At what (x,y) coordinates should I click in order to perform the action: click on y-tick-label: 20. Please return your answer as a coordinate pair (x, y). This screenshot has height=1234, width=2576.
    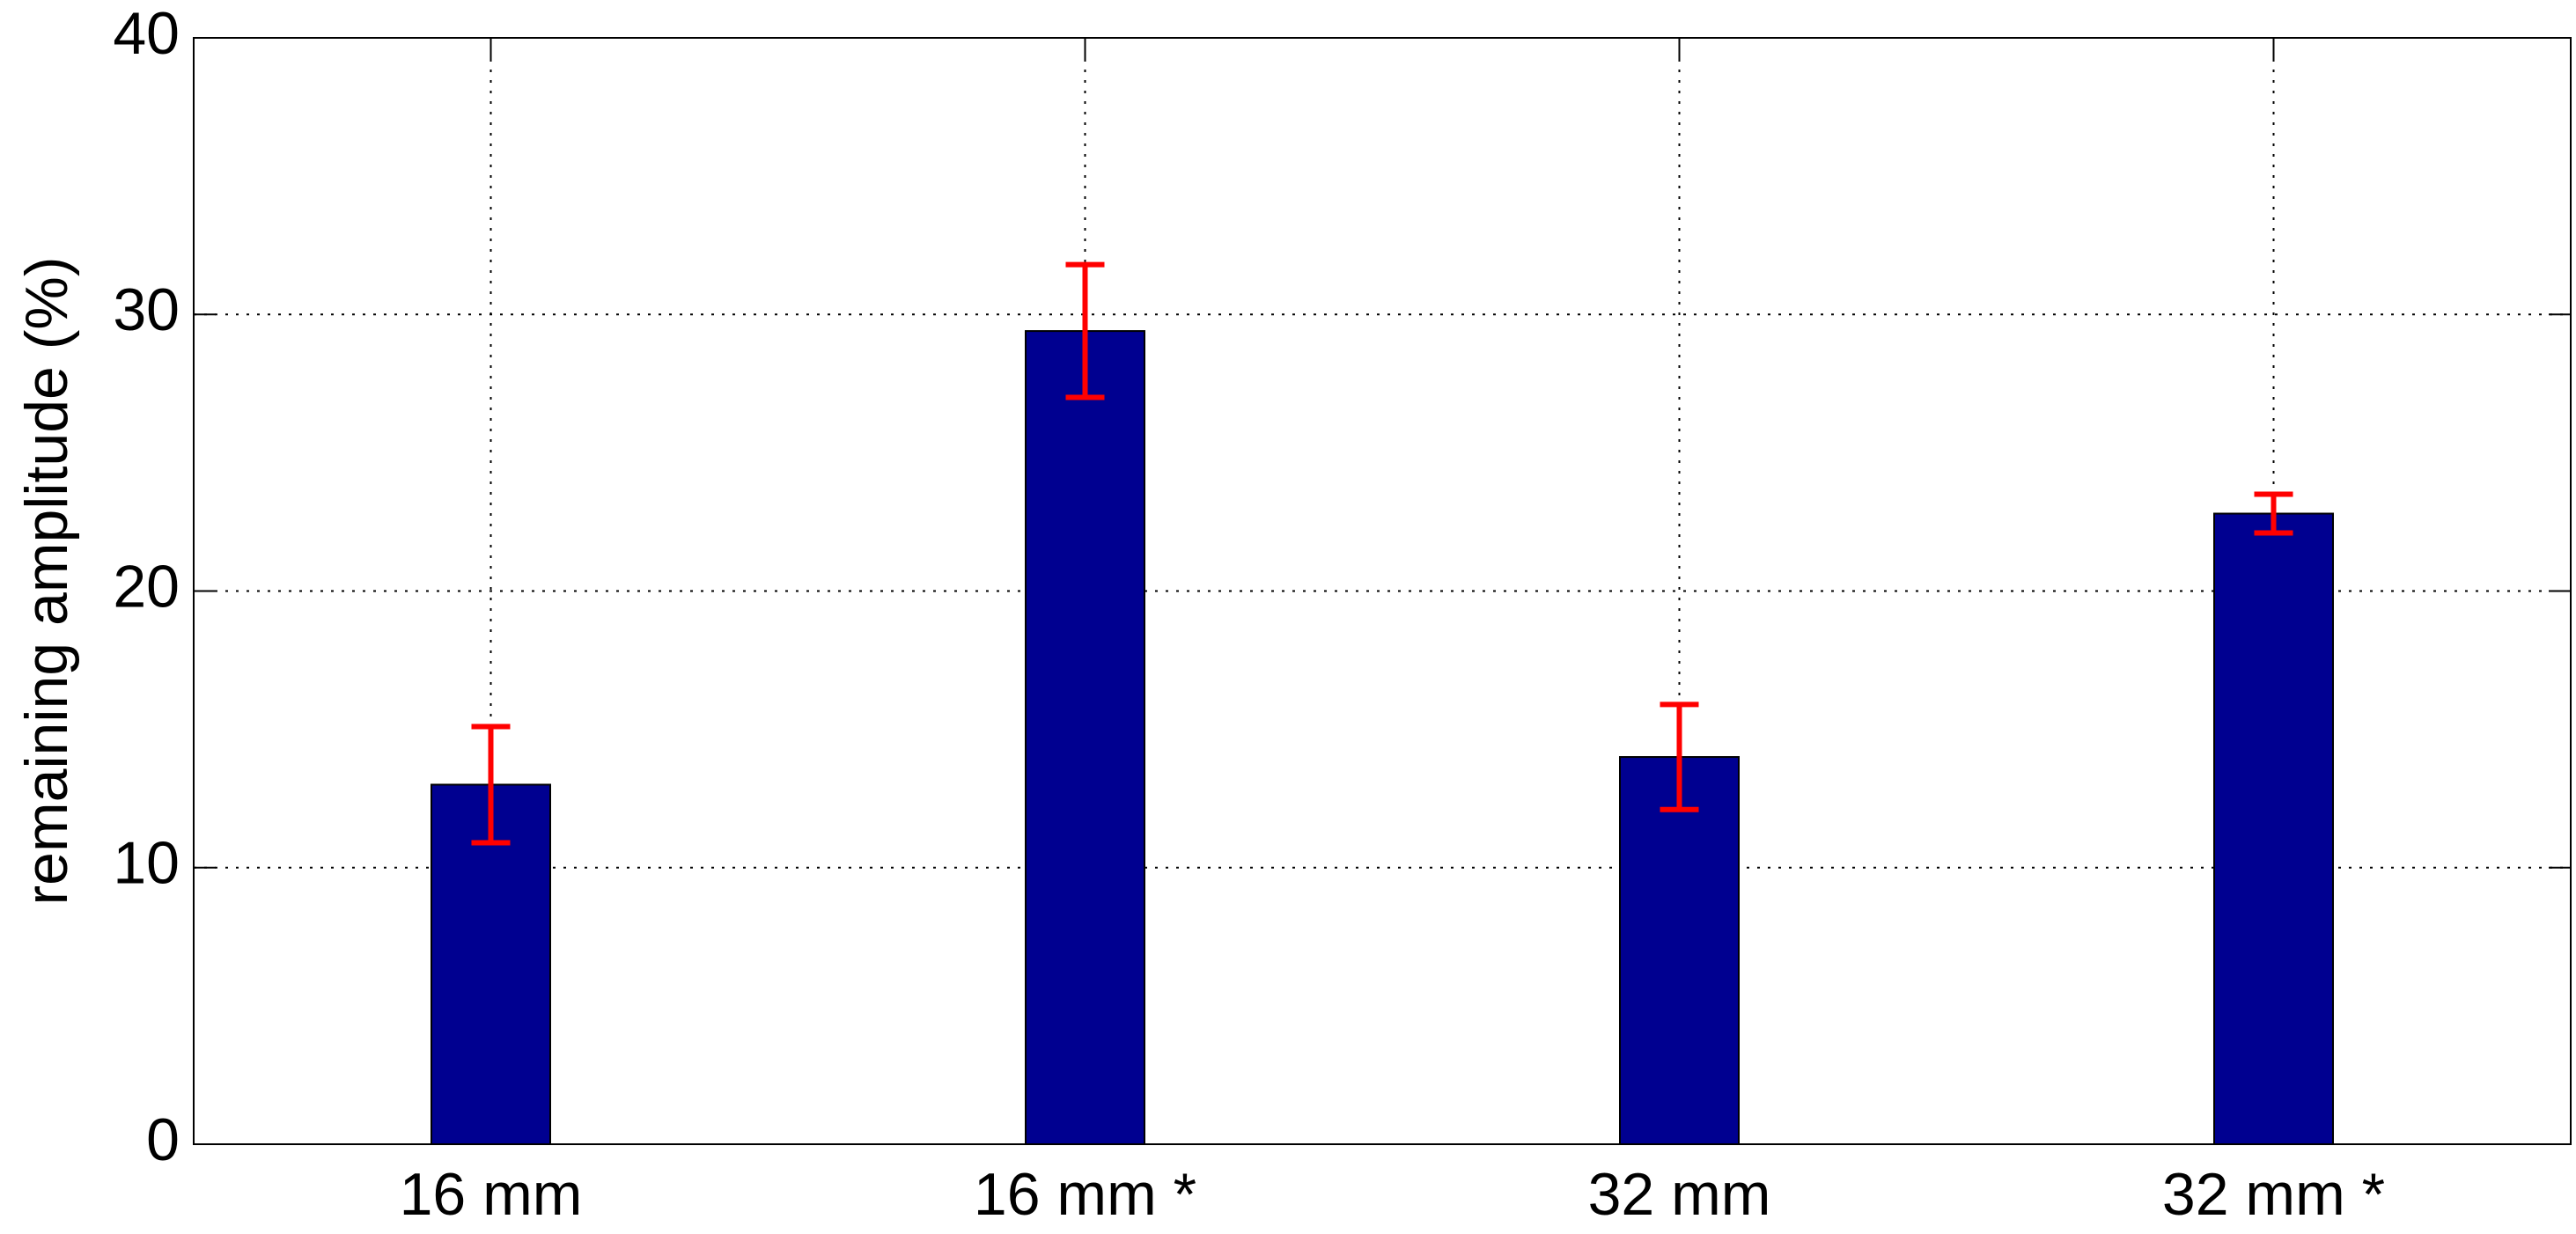
    Looking at the image, I should click on (147, 586).